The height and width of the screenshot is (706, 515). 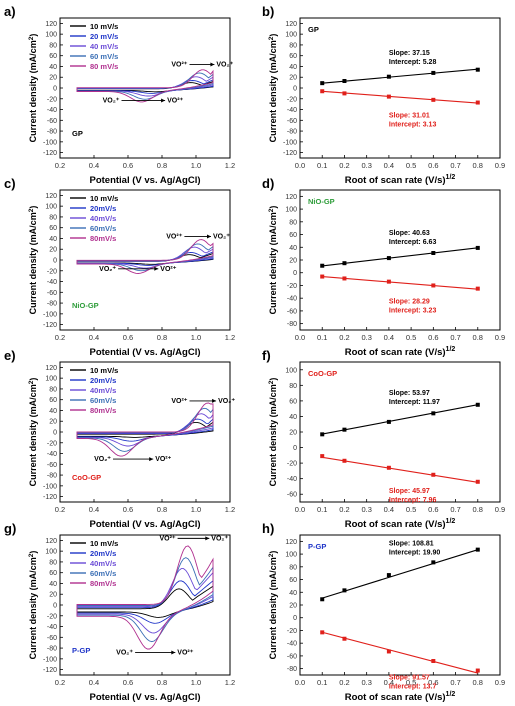 What do you see at coordinates (400, 574) in the screenshot?
I see `fit-line` at bounding box center [400, 574].